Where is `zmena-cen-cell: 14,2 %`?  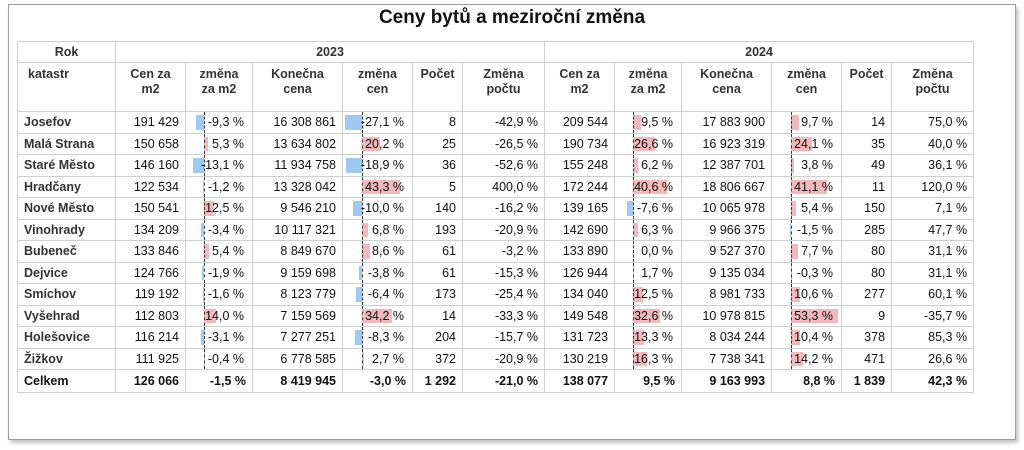
zmena-cen-cell: 14,2 % is located at coordinates (807, 358).